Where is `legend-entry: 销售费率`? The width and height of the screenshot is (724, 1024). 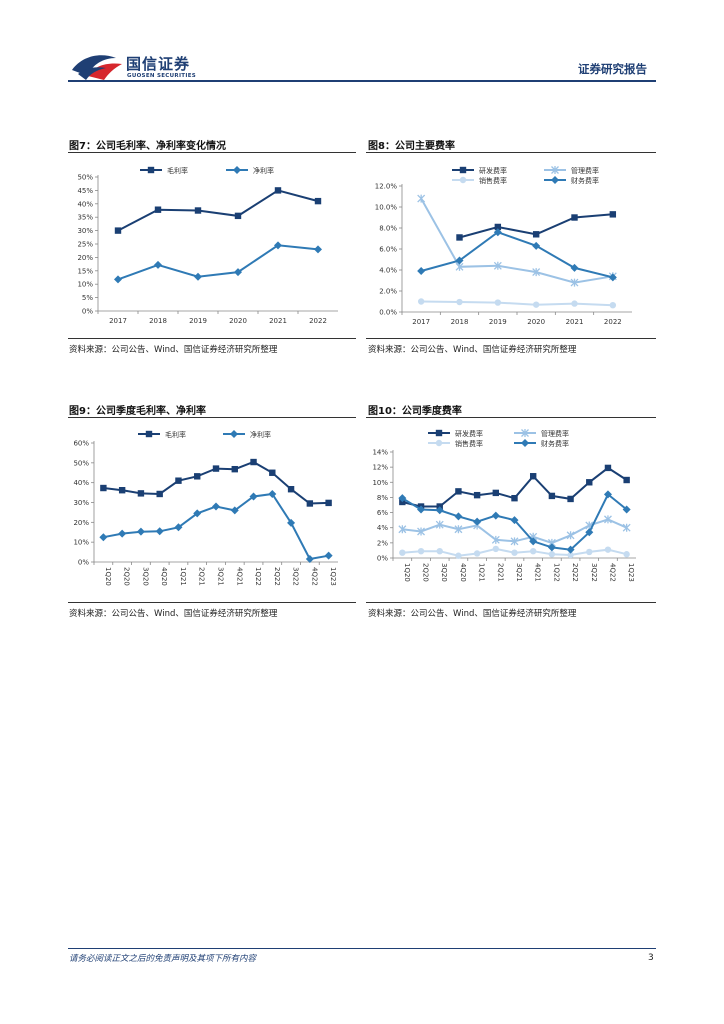 legend-entry: 销售费率 is located at coordinates (479, 180).